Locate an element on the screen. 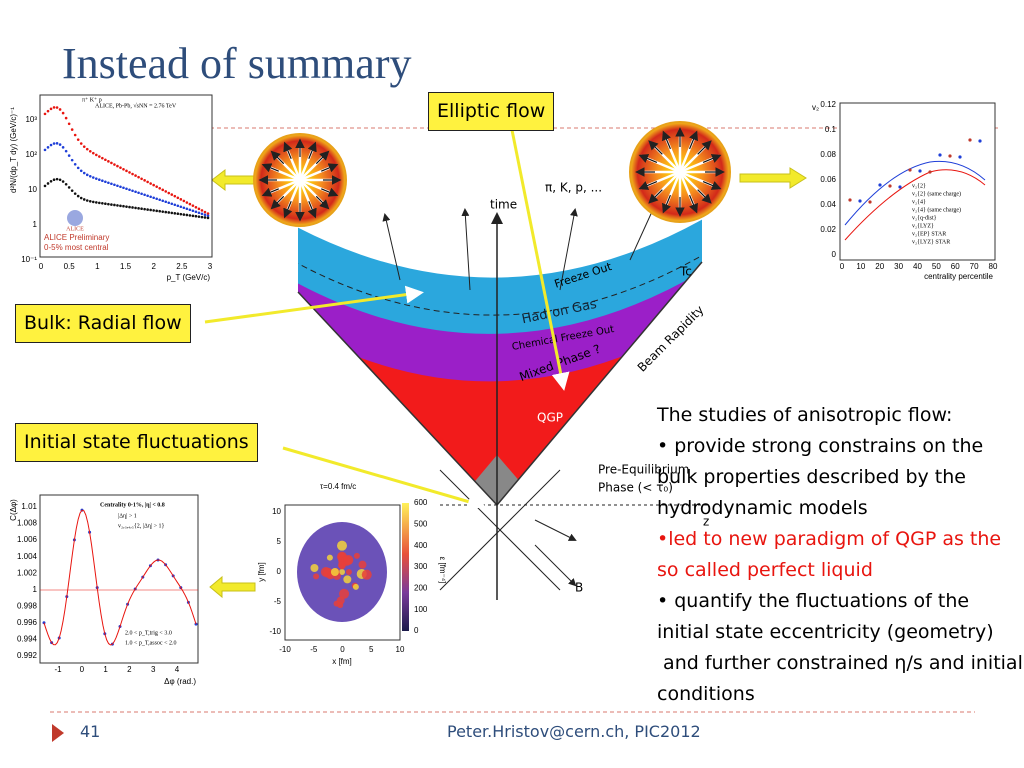  y-tick-label: 1.01 is located at coordinates (29, 506).